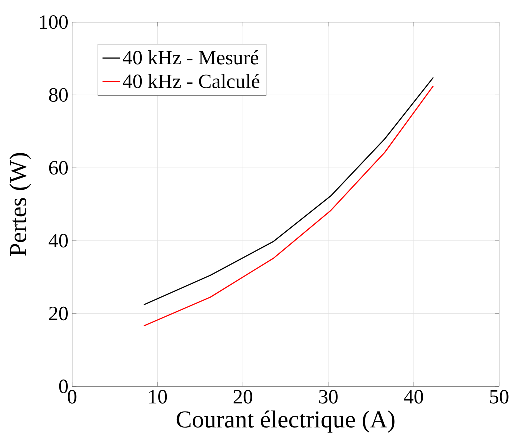 Image resolution: width=527 pixels, height=440 pixels. I want to click on x-tick-label: 10, so click(158, 397).